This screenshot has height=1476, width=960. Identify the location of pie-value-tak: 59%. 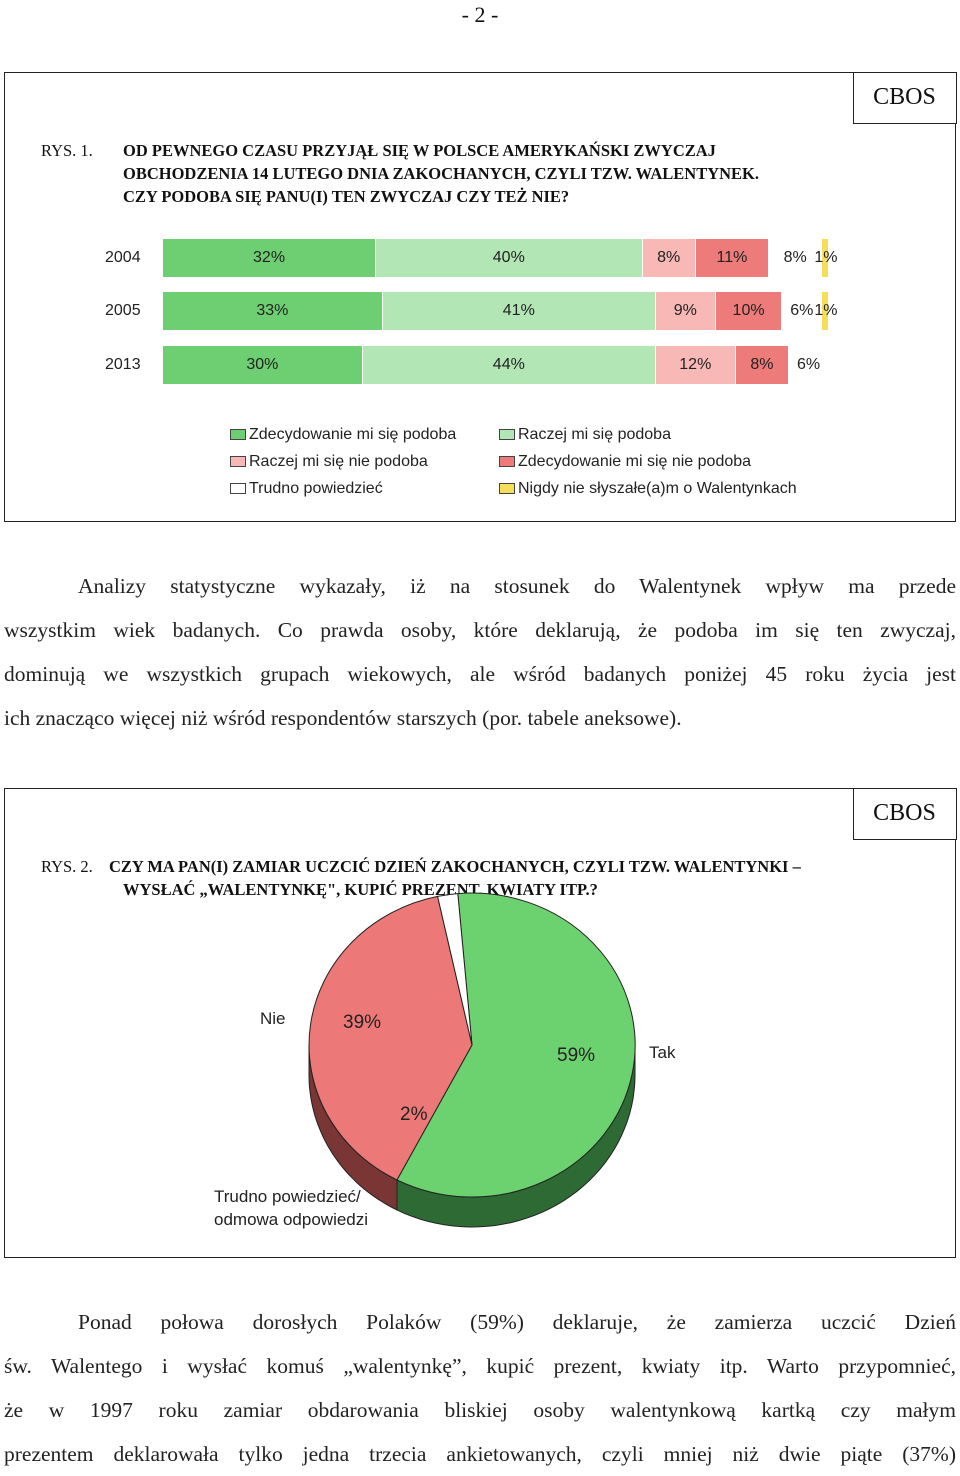
(576, 1055).